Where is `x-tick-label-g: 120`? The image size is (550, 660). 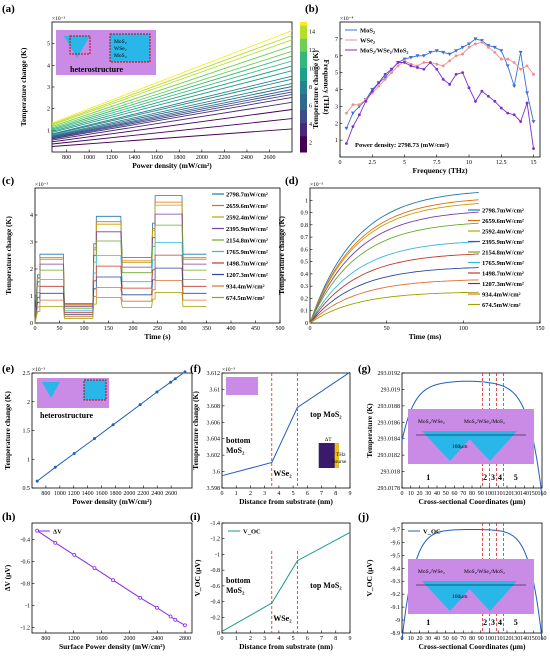
x-tick-label-g: 120 is located at coordinates (507, 494).